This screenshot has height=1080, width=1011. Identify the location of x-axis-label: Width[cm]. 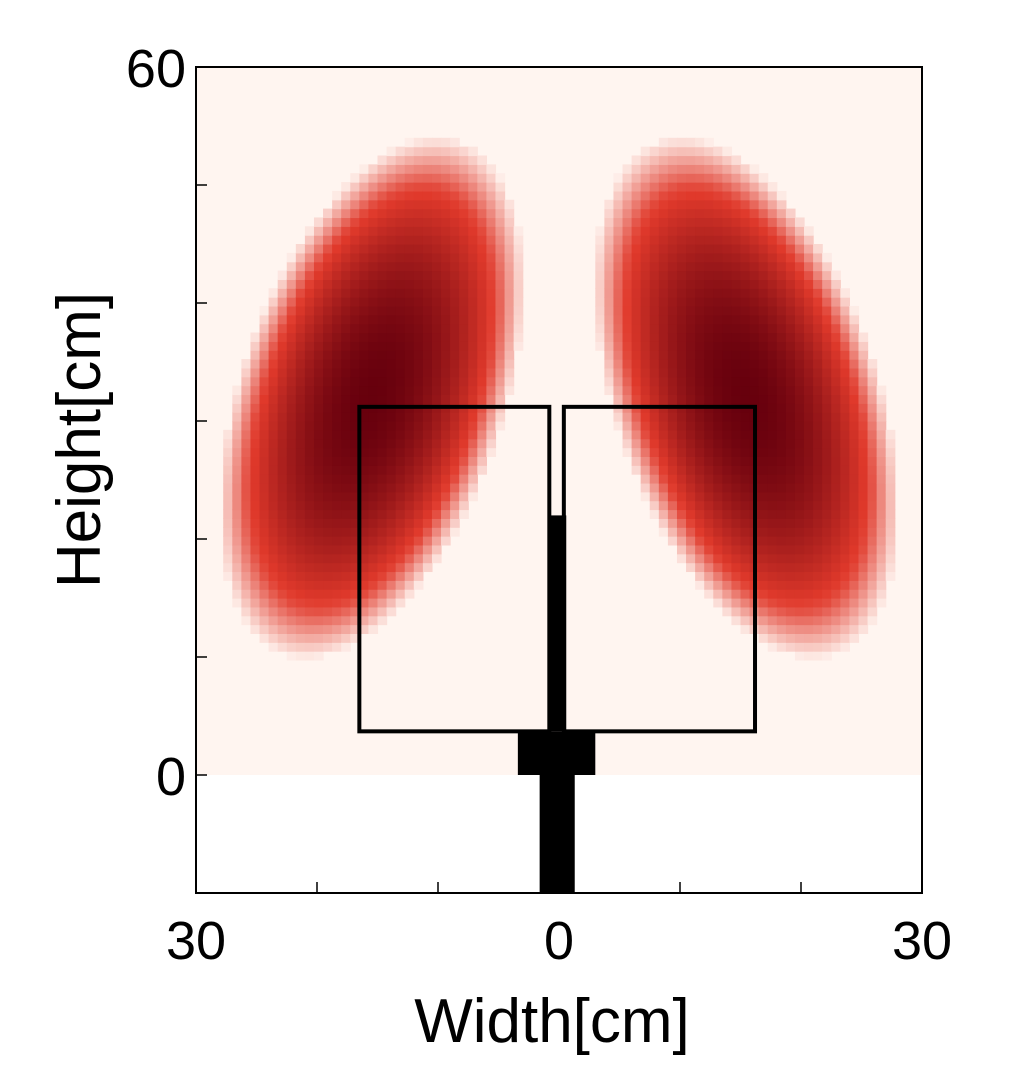
(552, 1021).